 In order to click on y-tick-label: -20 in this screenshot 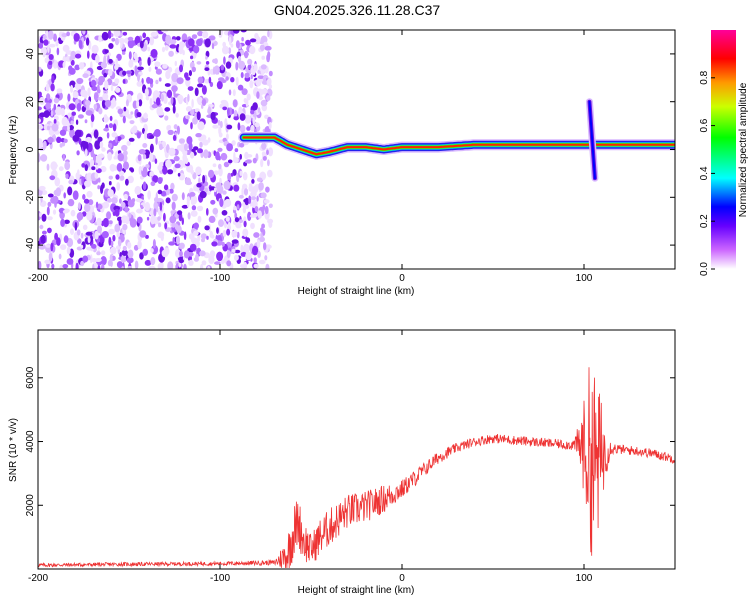, I will do `click(30, 197)`.